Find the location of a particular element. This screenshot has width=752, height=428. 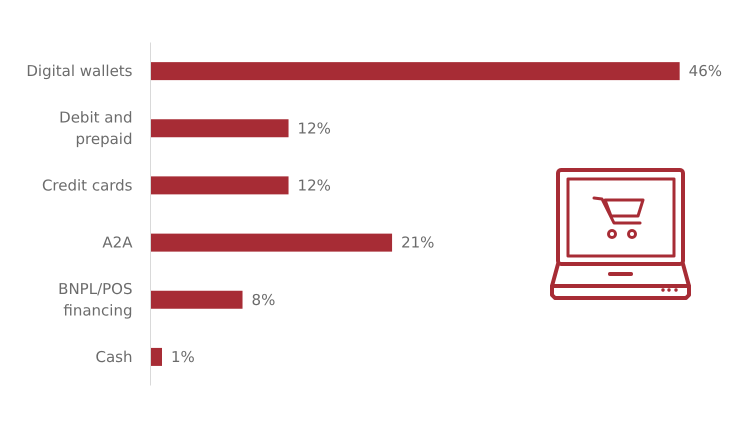

data-label: 46% is located at coordinates (705, 71).